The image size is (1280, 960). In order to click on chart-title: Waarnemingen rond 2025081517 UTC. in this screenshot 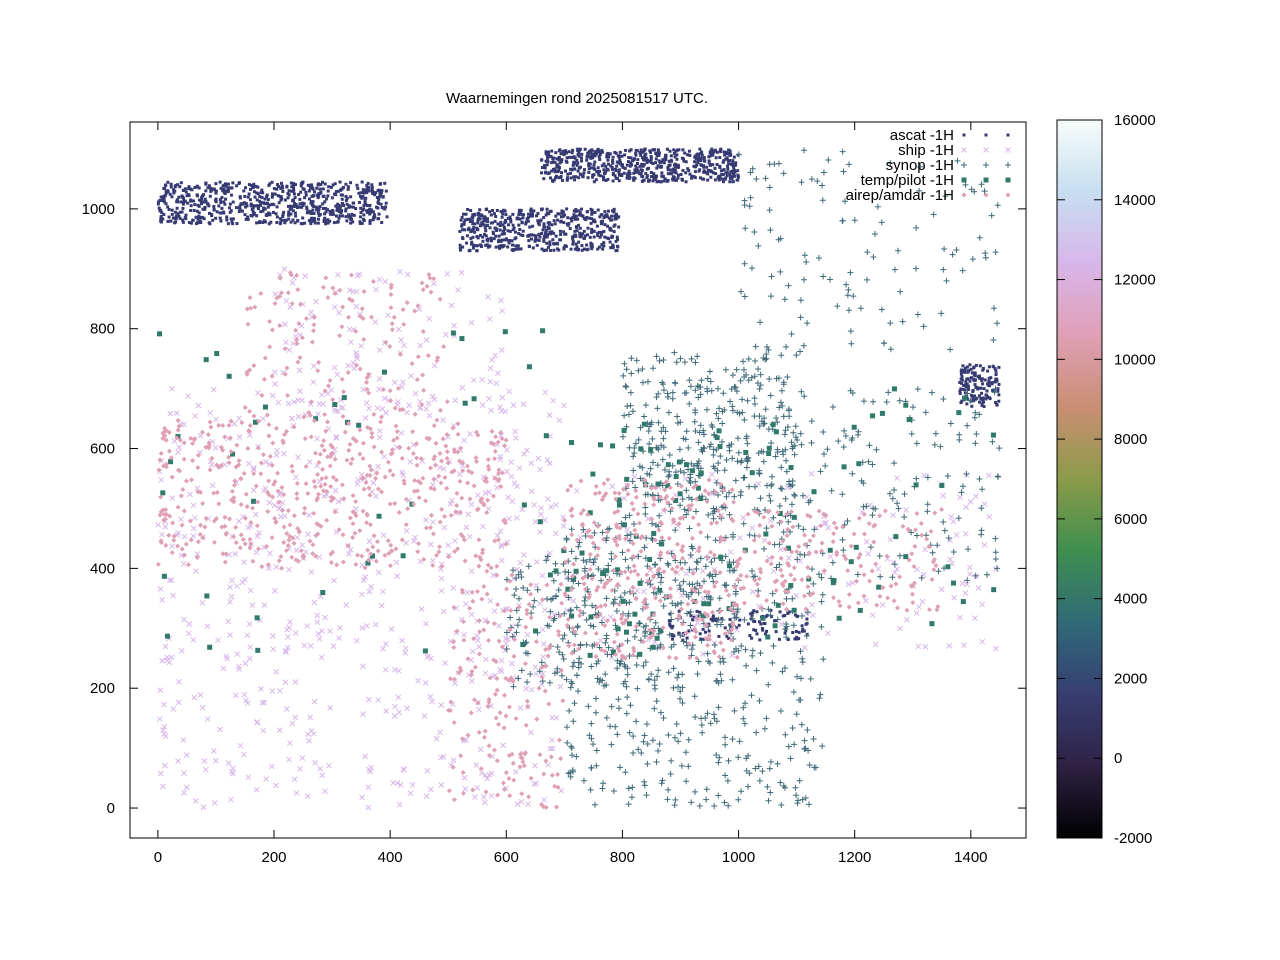, I will do `click(577, 98)`.